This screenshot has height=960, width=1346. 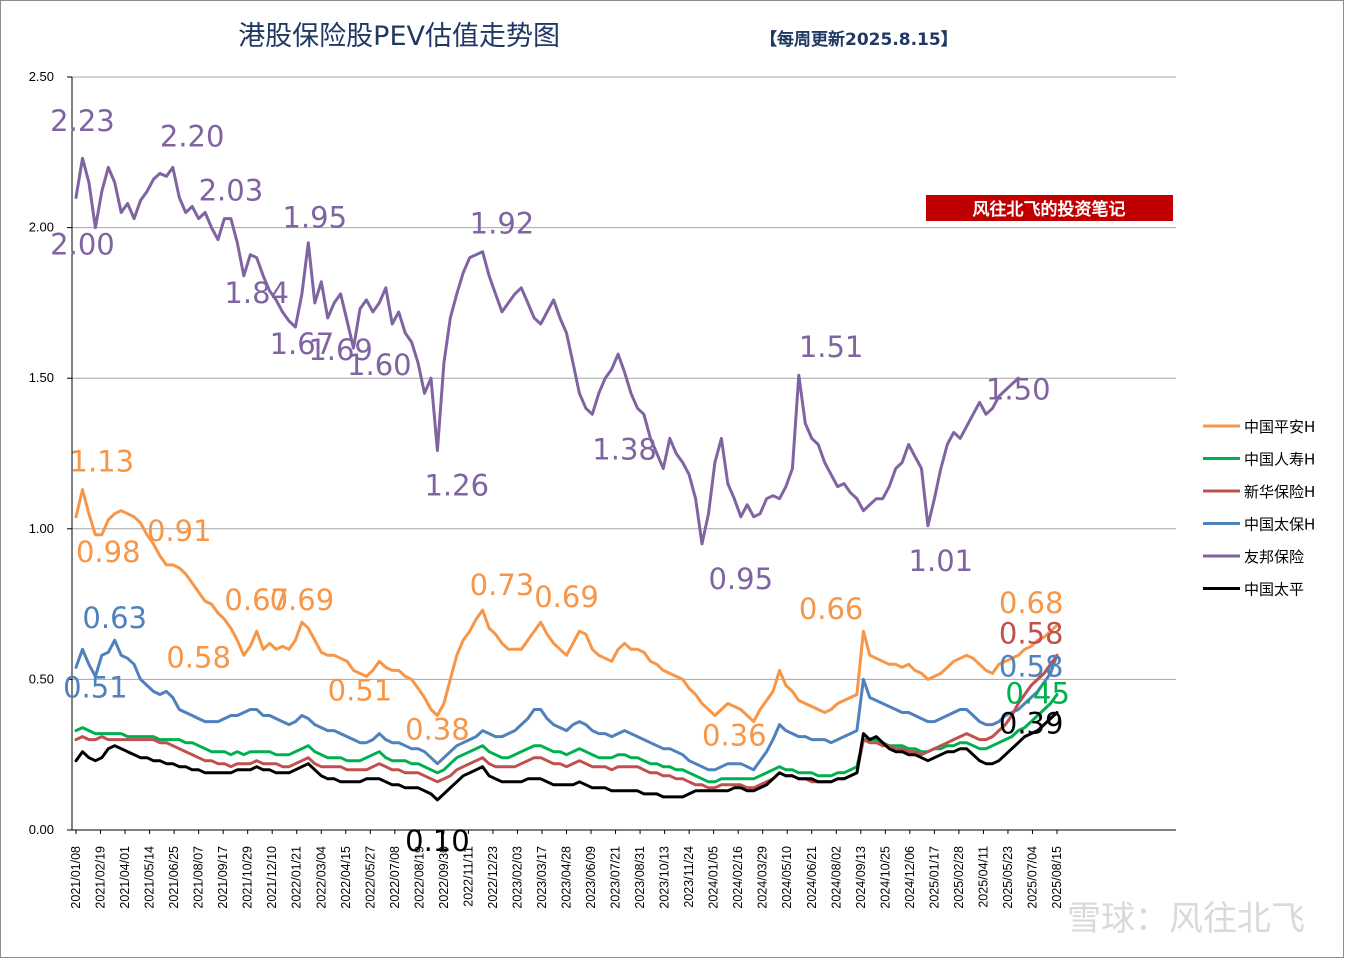 What do you see at coordinates (616, 877) in the screenshot?
I see `x-tick-label: 2023/07/21` at bounding box center [616, 877].